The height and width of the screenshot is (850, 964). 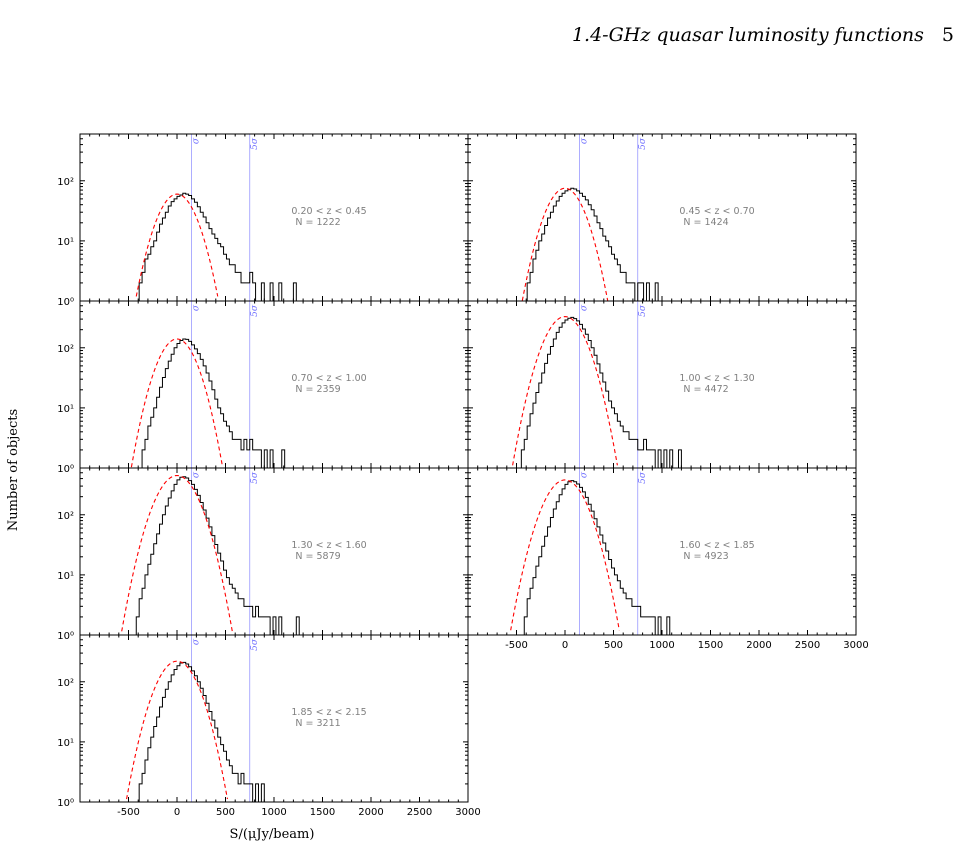 What do you see at coordinates (328, 211) in the screenshot?
I see `z-range-label: 0.20 < z < 0.45` at bounding box center [328, 211].